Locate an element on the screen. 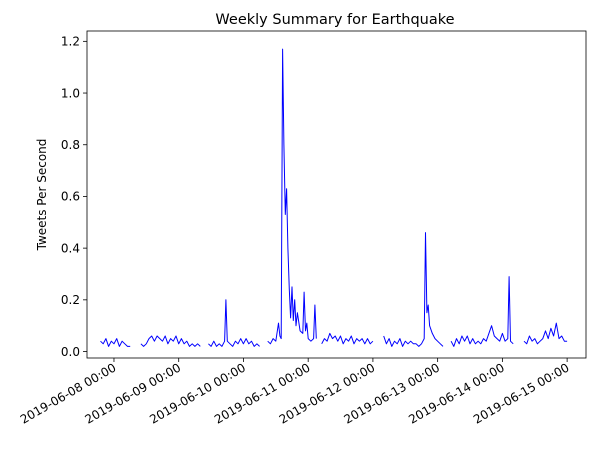  y-tick-label: 0.4 is located at coordinates (70, 248).